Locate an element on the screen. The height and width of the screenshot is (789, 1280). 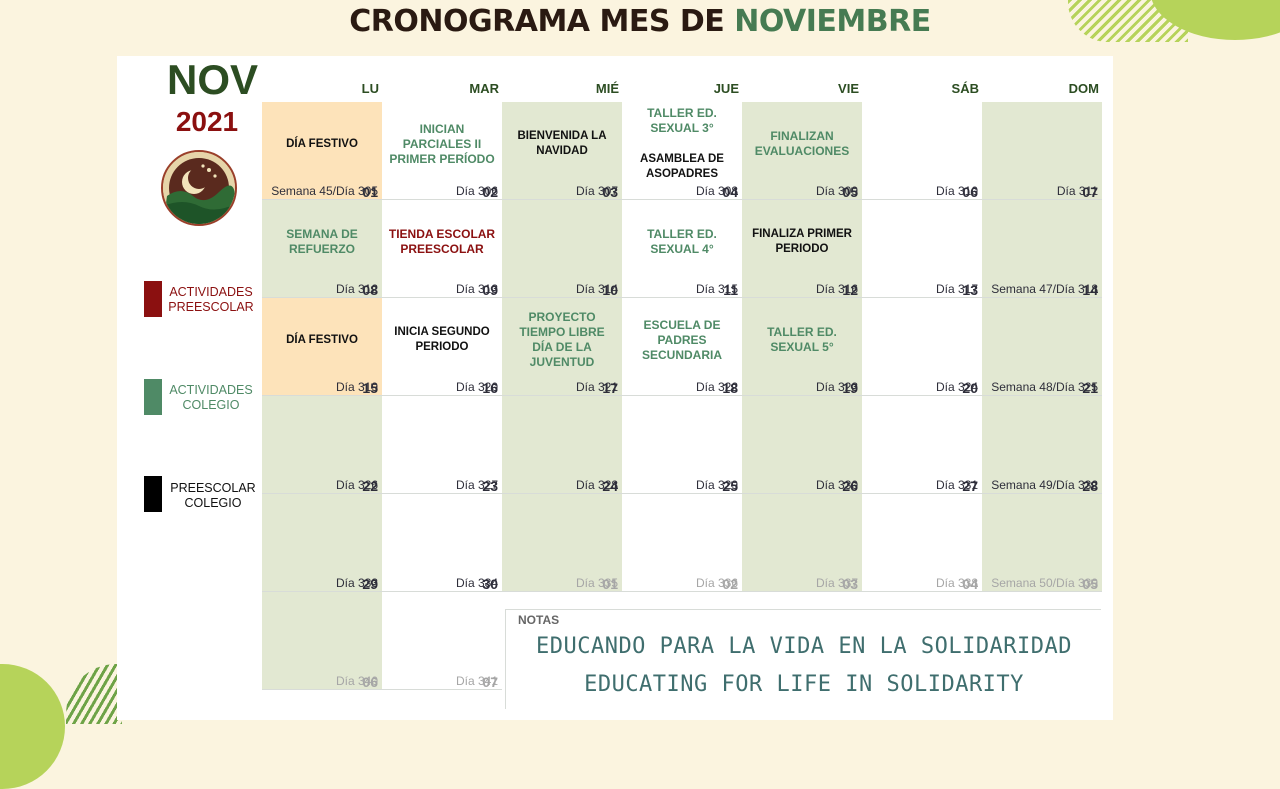
day-of-year: Día 334 is located at coordinates (476, 583).